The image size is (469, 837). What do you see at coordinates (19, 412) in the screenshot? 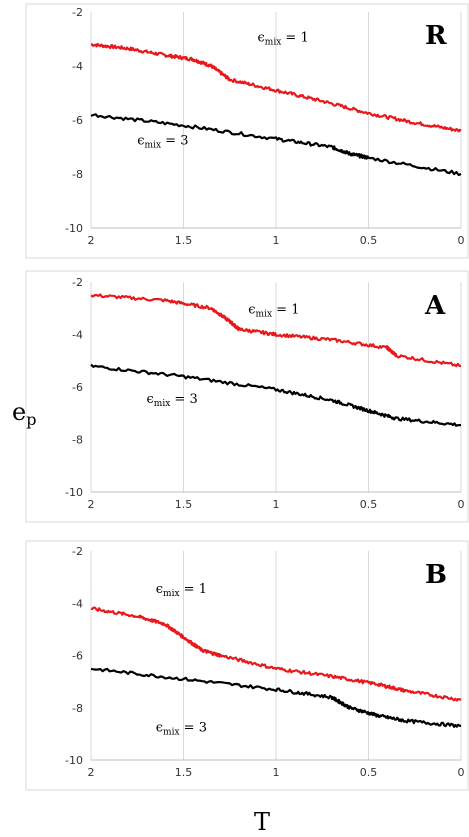
I see `y-axis-title-main: e` at bounding box center [19, 412].